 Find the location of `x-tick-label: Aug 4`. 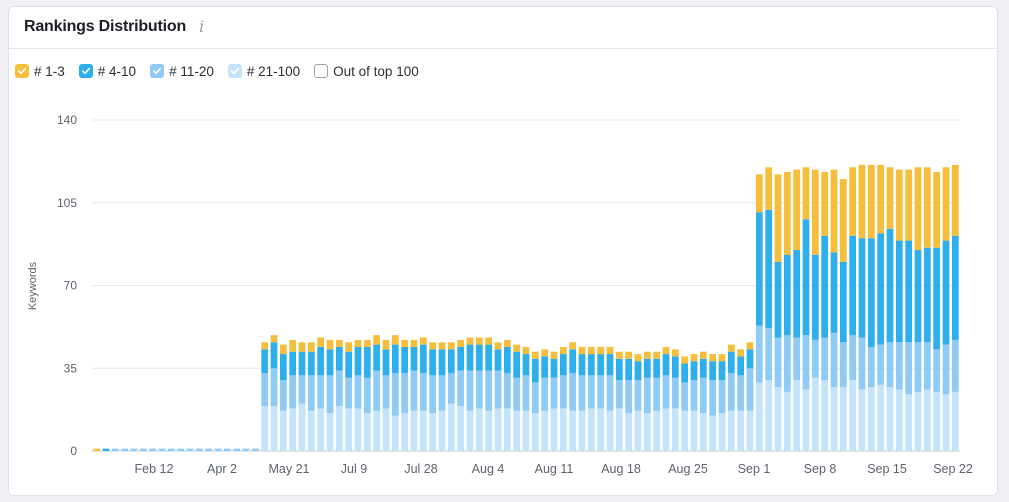

x-tick-label: Aug 4 is located at coordinates (488, 469).